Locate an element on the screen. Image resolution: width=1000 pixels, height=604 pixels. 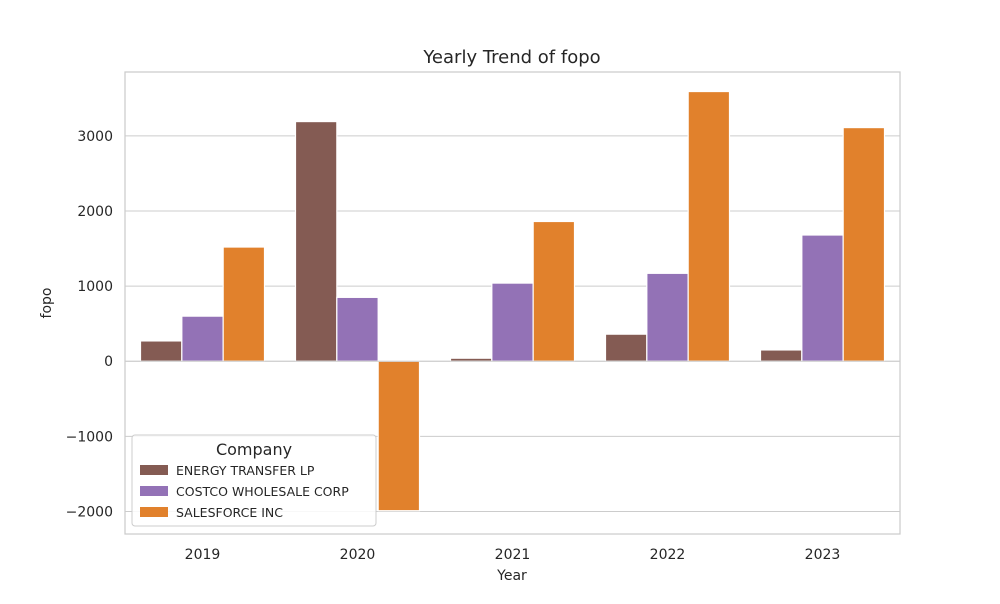
x-tick-label: 2019 is located at coordinates (203, 555).